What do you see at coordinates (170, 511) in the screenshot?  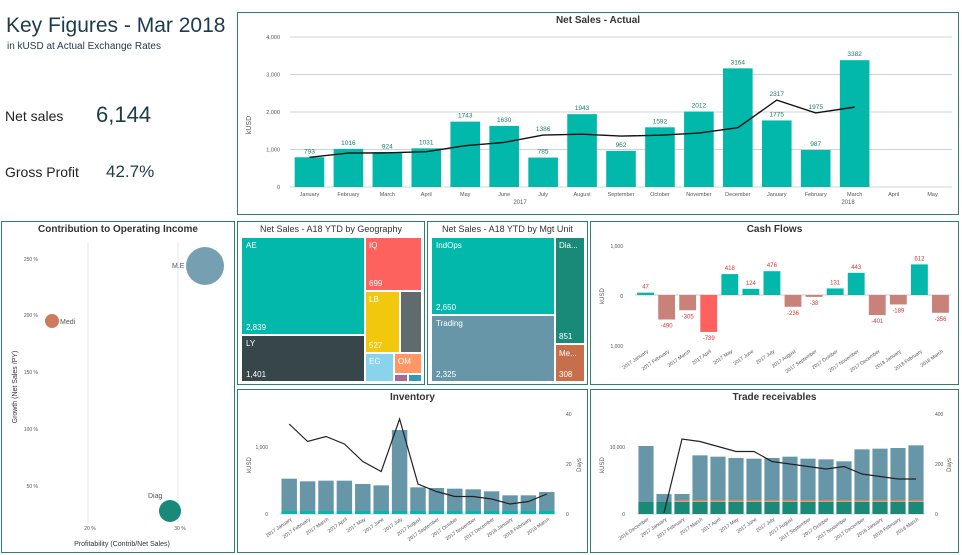 I see `bubble-diag` at bounding box center [170, 511].